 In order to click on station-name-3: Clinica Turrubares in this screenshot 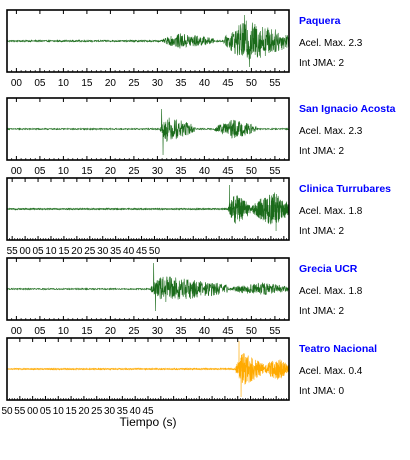, I will do `click(345, 189)`.